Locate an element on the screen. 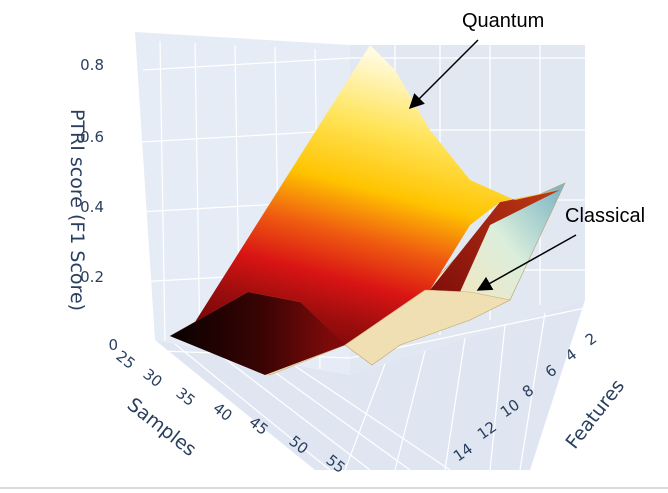 This screenshot has height=493, width=668. z-axis-ticks: 0 0.2 0.4 0.6 0.8 is located at coordinates (99, 205).